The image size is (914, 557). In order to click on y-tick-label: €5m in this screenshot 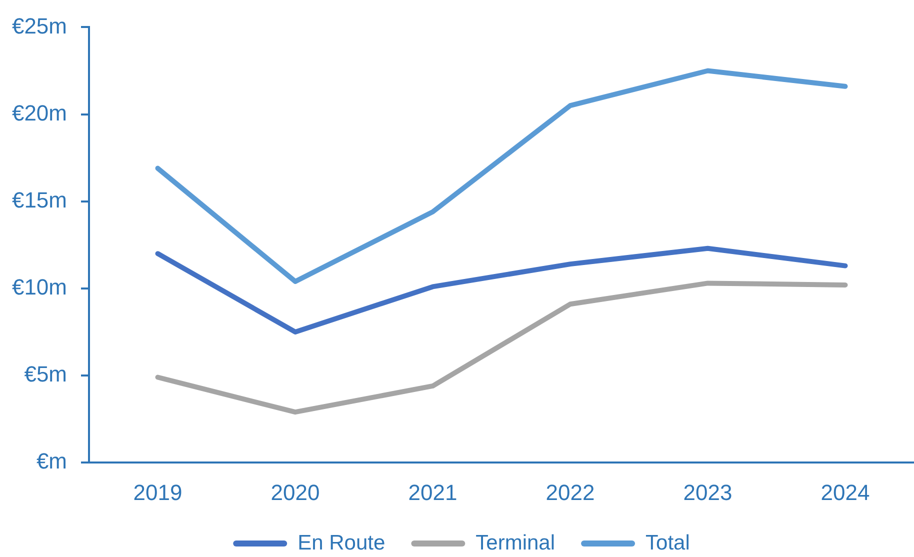, I will do `click(45, 374)`.